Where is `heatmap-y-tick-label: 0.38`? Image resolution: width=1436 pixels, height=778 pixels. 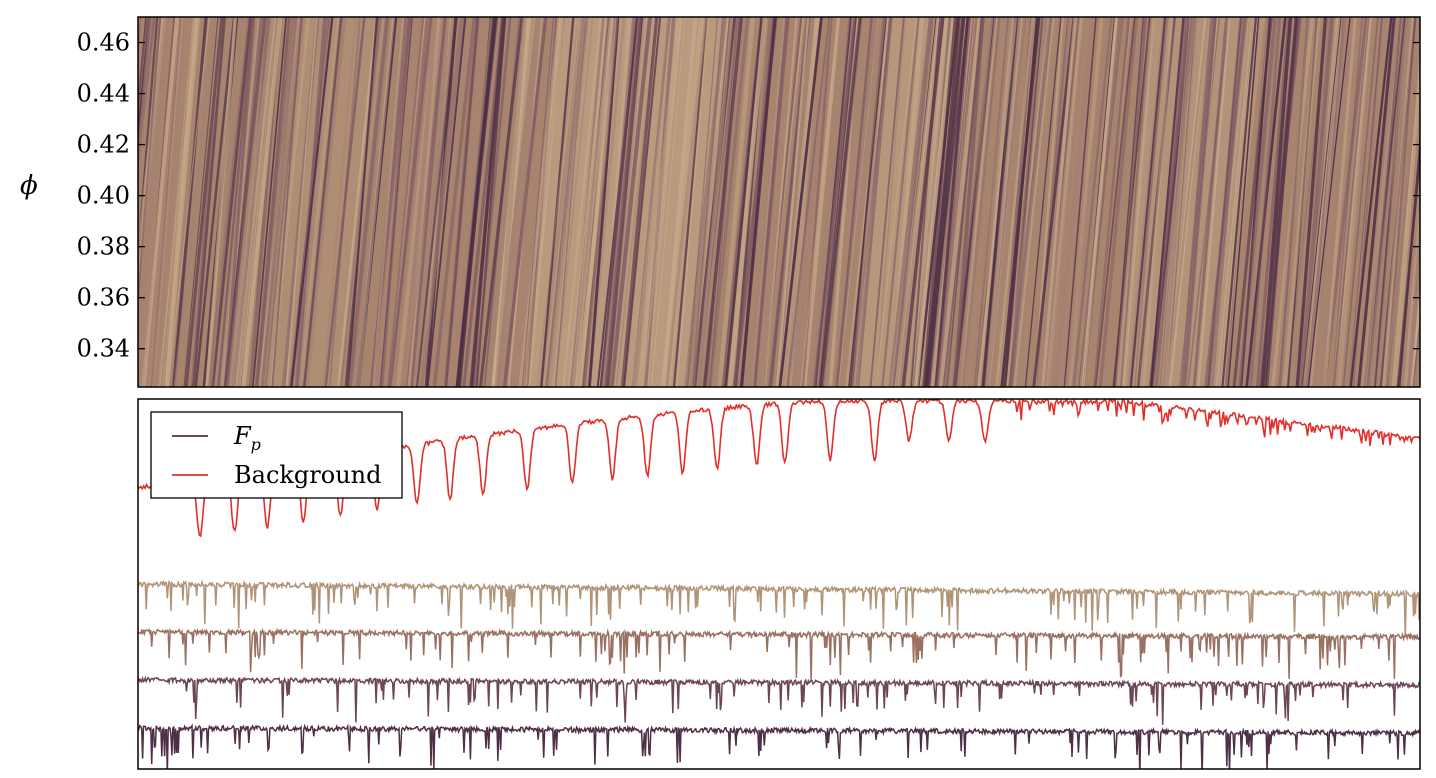
heatmap-y-tick-label: 0.38 is located at coordinates (103, 247).